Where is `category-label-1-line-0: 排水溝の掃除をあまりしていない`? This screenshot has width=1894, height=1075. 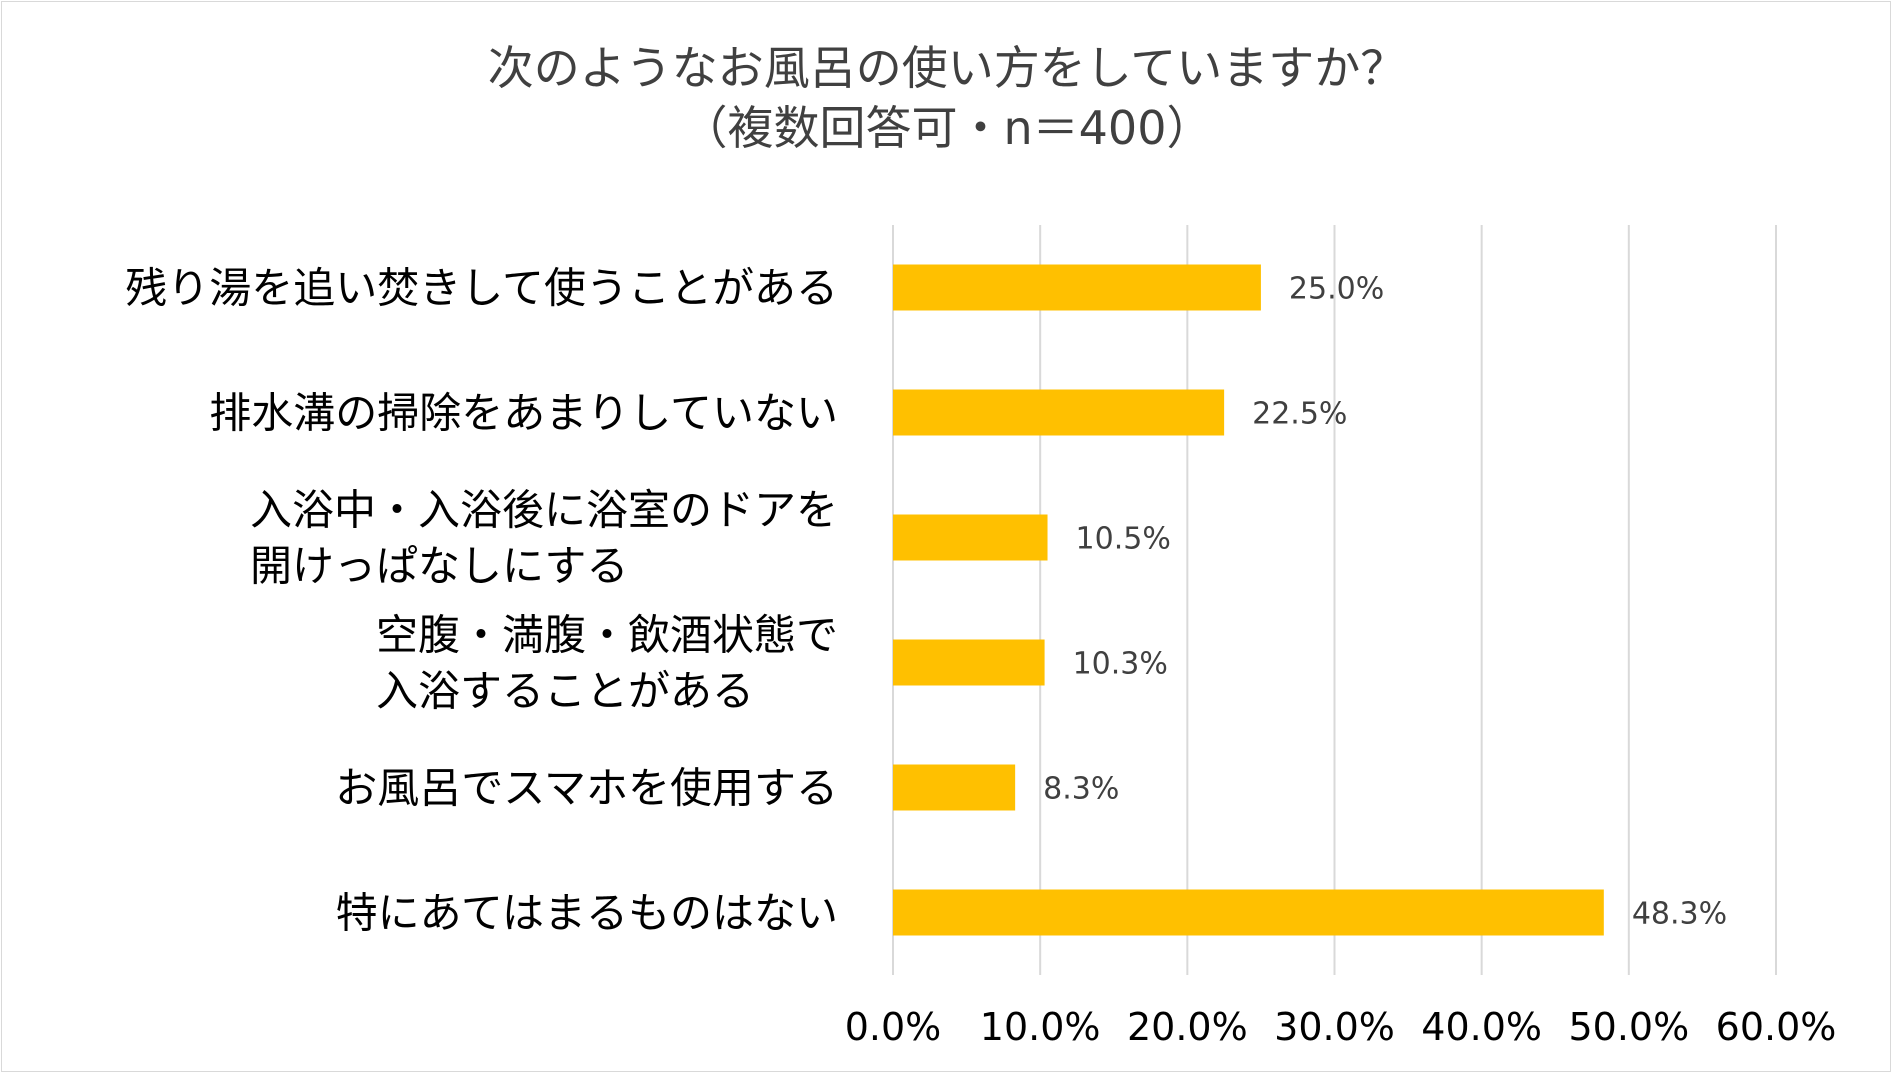 category-label-1-line-0: 排水溝の掃除をあまりしていない is located at coordinates (523, 413).